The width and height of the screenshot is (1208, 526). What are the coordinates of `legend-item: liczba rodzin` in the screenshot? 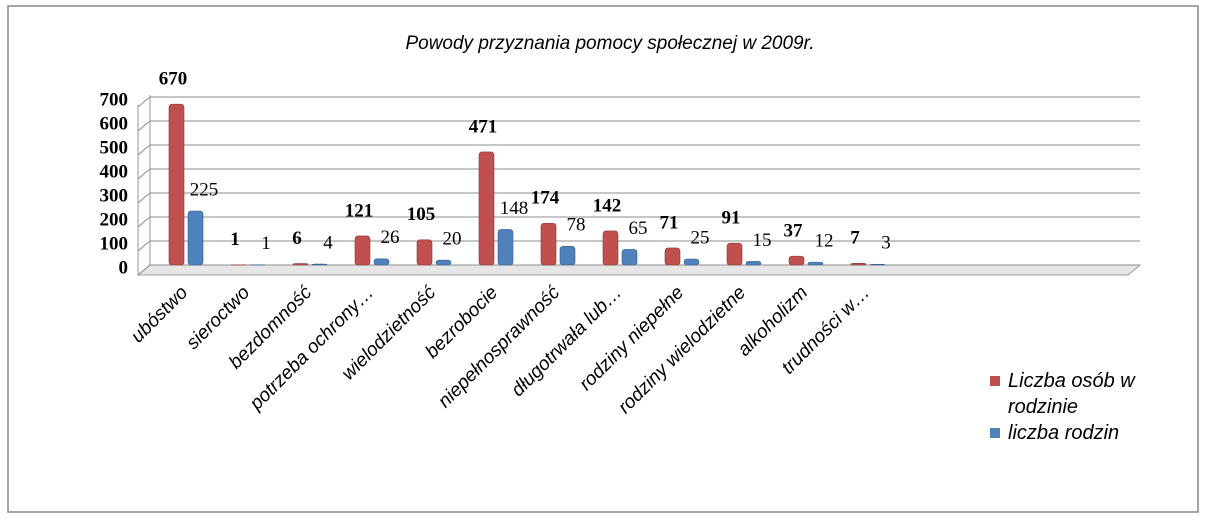 It's located at (1085, 433).